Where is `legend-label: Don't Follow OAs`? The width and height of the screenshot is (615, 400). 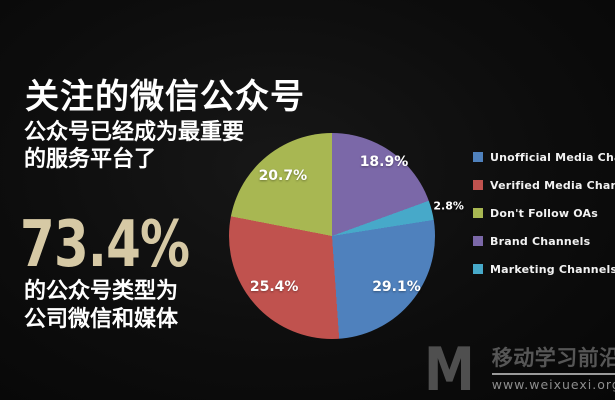
legend-label: Don't Follow OAs is located at coordinates (544, 213).